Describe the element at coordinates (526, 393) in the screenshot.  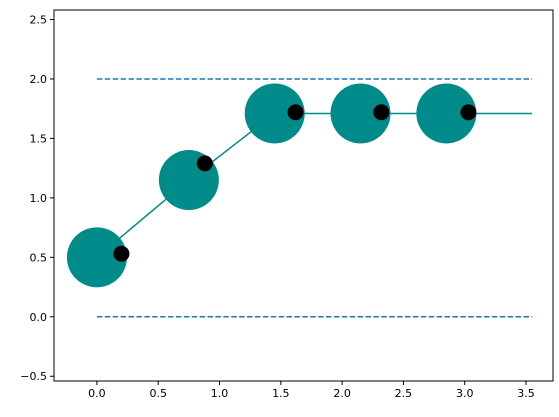
I see `x-tick-label-7: 3.5` at that location.